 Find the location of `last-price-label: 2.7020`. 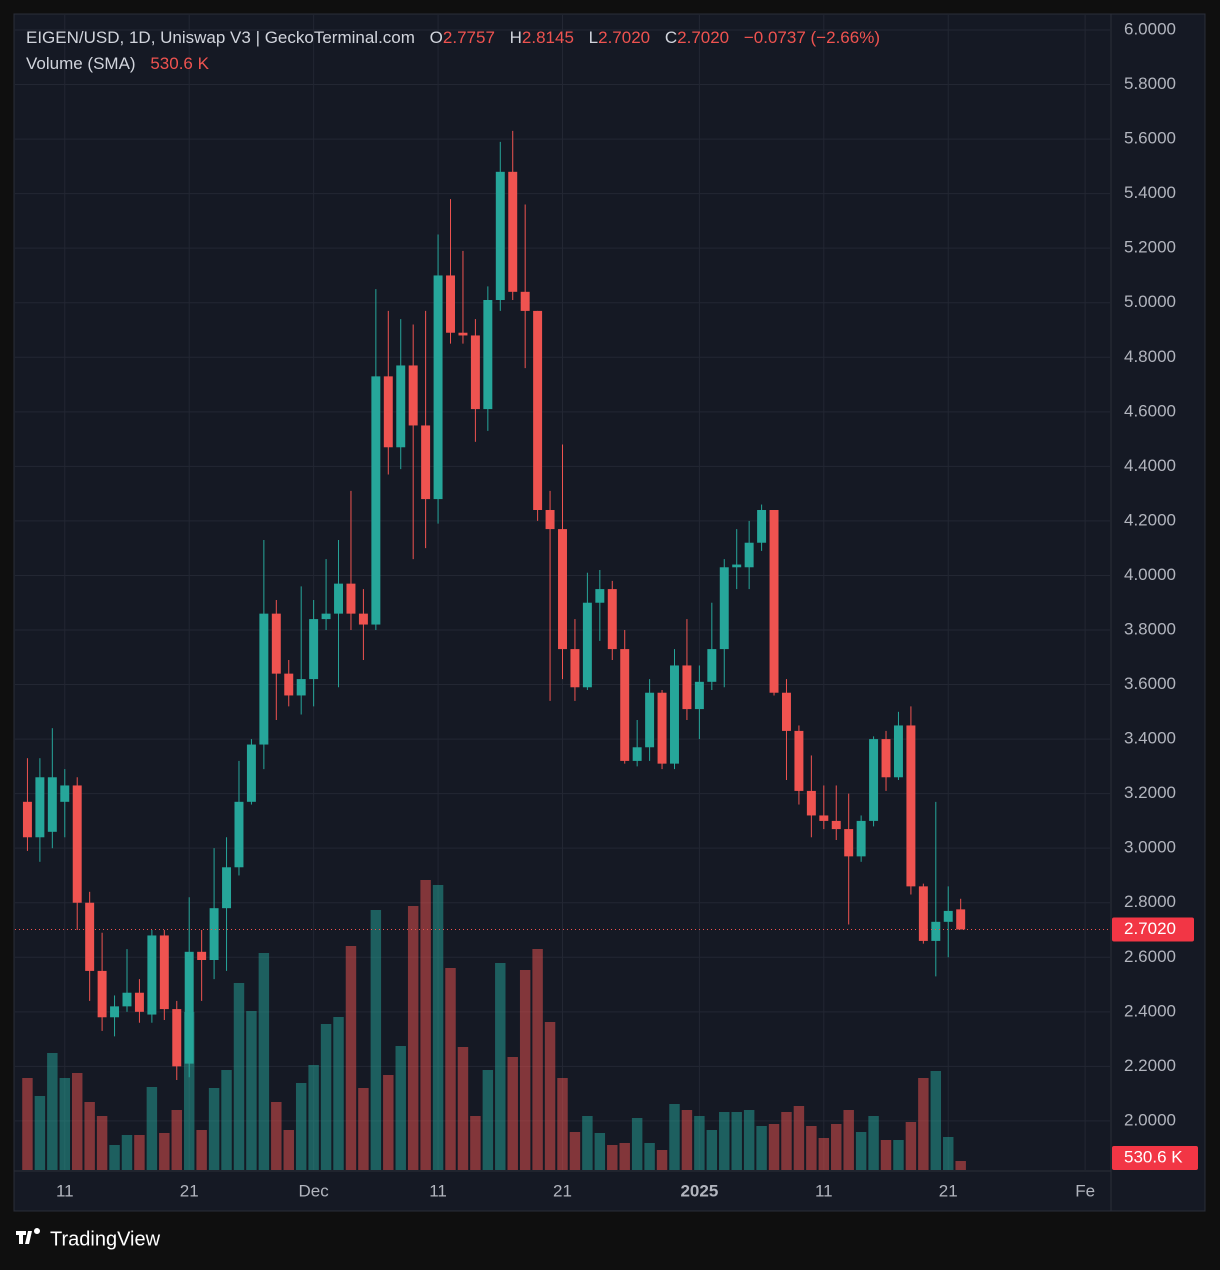

last-price-label: 2.7020 is located at coordinates (1150, 928).